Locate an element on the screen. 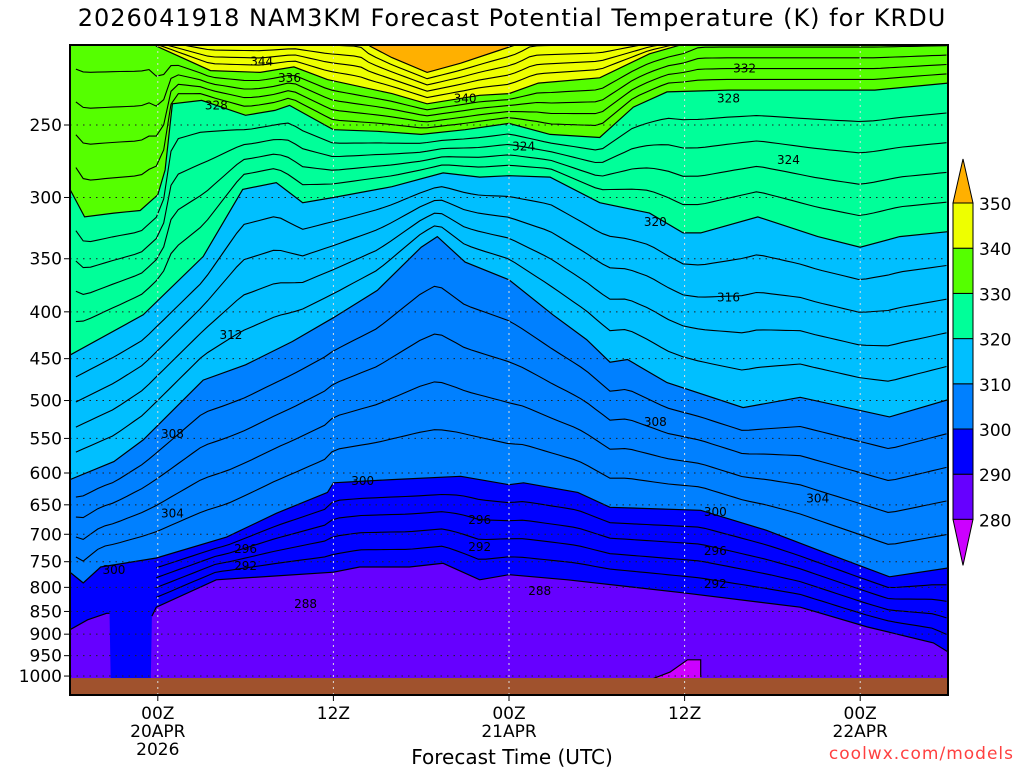 The image size is (1024, 769). colorbar-label: 280 is located at coordinates (995, 521).